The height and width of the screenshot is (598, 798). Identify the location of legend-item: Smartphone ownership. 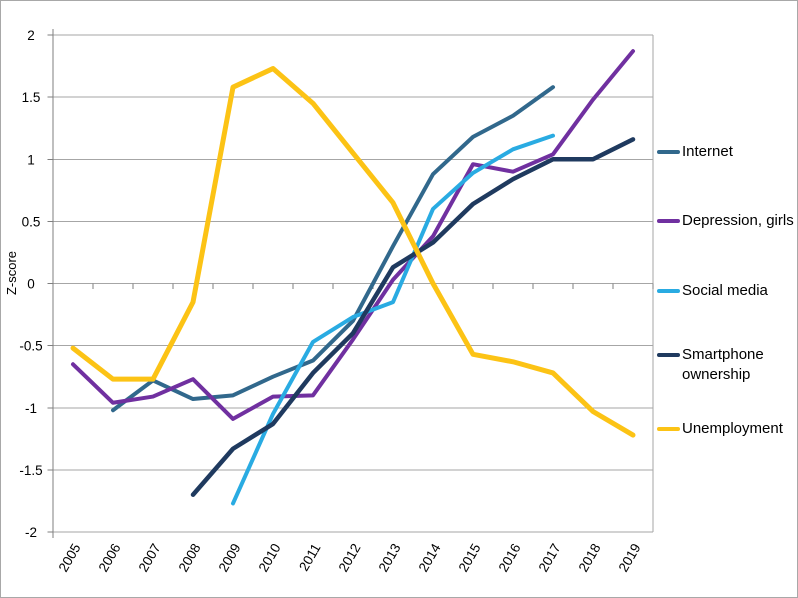
(727, 365).